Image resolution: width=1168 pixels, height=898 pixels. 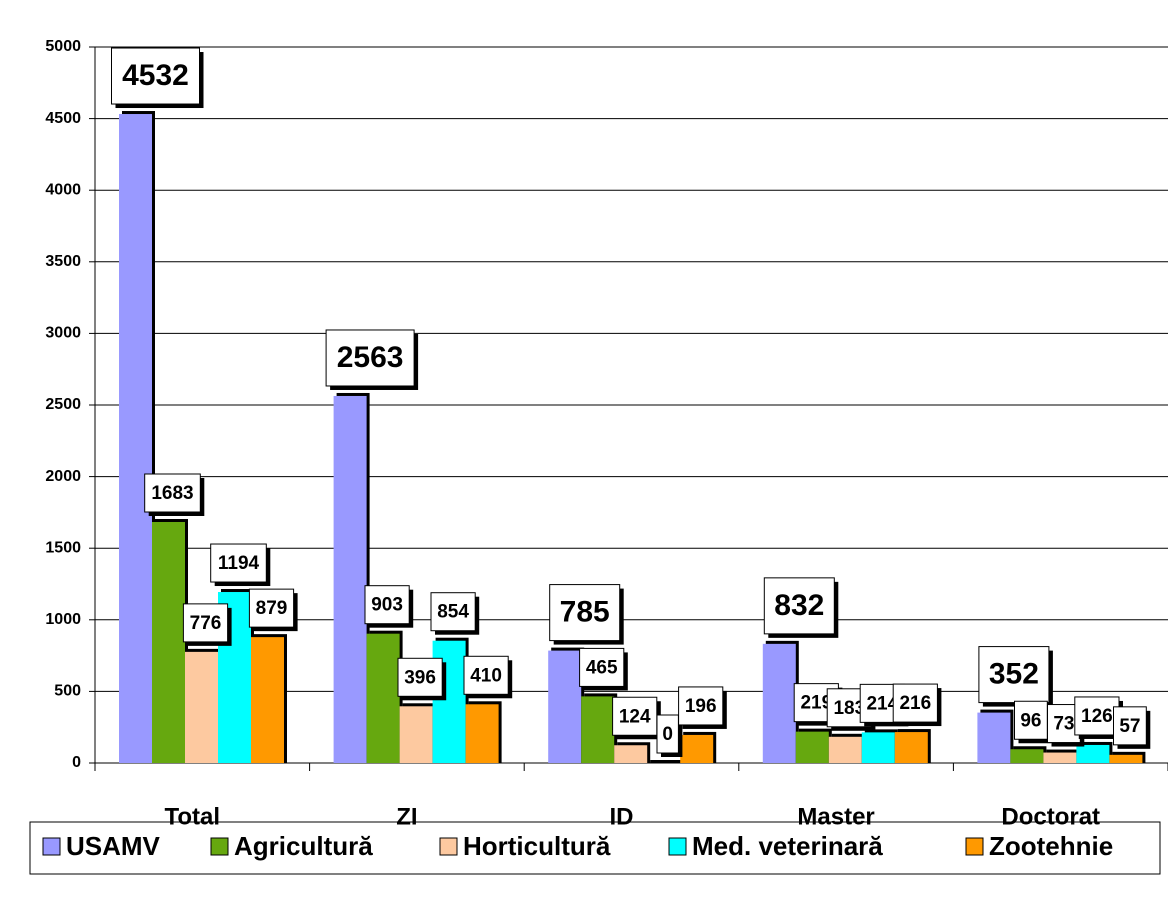 I want to click on y-tick-label: 2000, so click(x=63, y=476).